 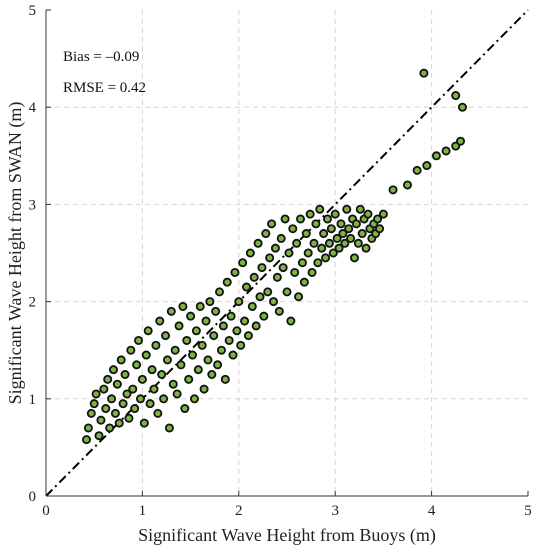 I want to click on y-tick-label: 2, so click(x=33, y=303).